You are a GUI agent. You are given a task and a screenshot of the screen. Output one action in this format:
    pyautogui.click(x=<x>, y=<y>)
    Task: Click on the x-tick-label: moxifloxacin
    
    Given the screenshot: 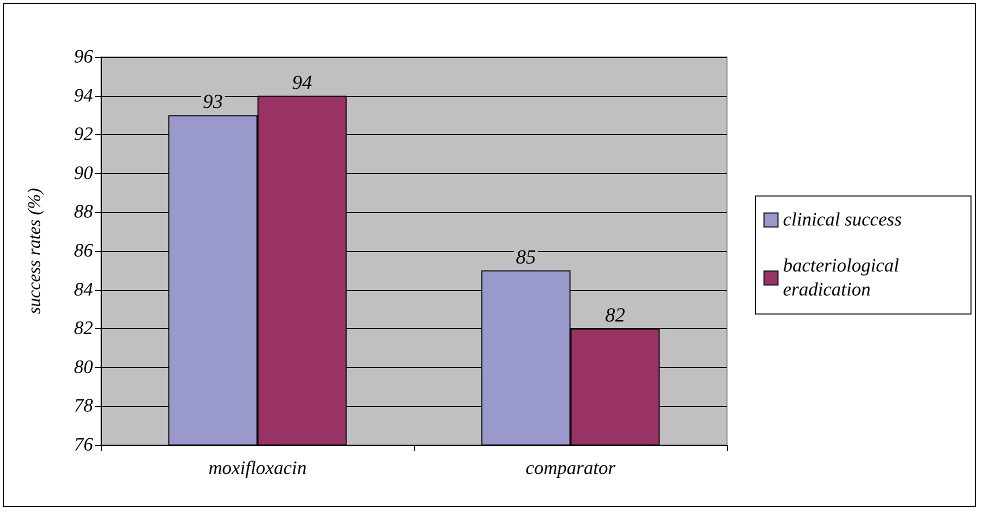 What is the action you would take?
    pyautogui.click(x=257, y=468)
    